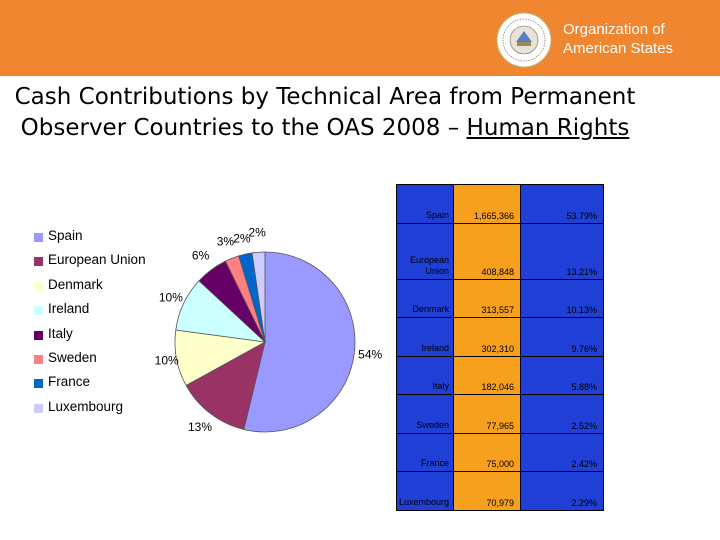 The image size is (720, 540). I want to click on legend-label: Spain, so click(65, 235).